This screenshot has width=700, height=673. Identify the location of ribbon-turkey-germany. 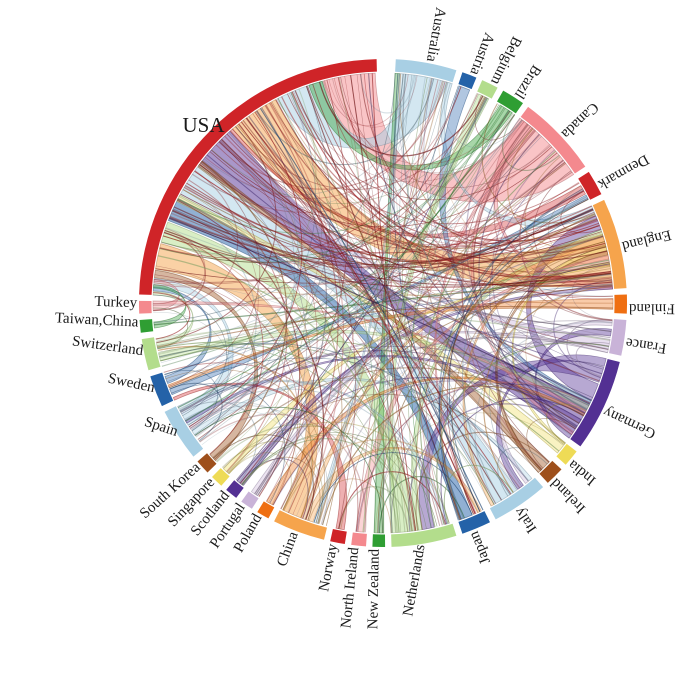
(369, 357).